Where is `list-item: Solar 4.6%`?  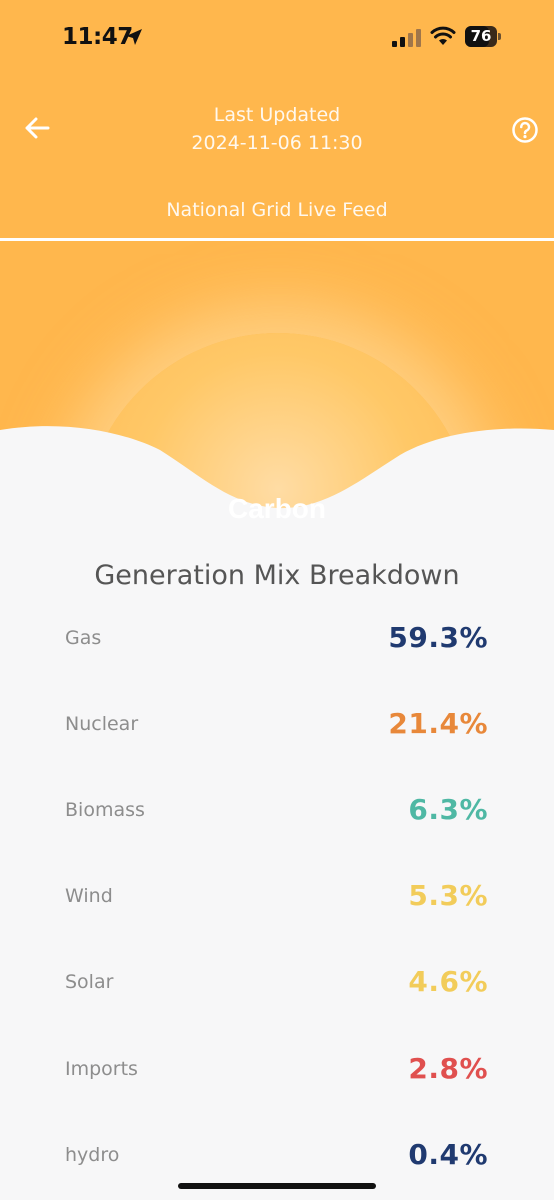 list-item: Solar 4.6% is located at coordinates (277, 984).